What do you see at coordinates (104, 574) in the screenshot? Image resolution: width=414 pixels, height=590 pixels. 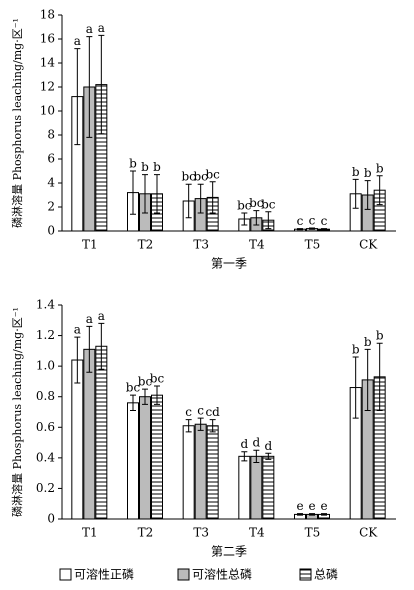 I see `legend-label: 可溶性正磷` at bounding box center [104, 574].